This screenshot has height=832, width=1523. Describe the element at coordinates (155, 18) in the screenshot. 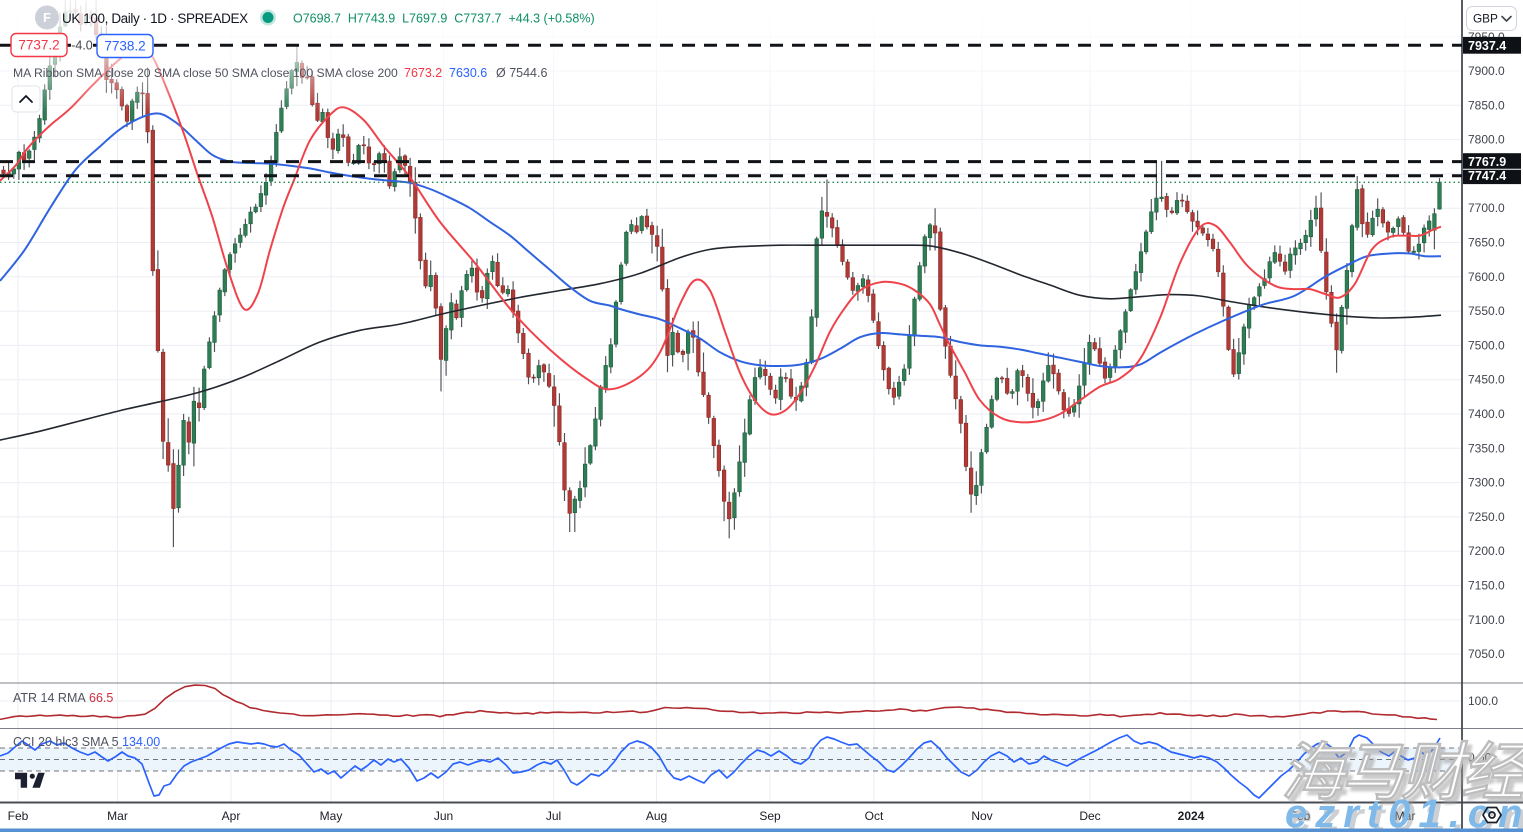

I see `svg-text: UK 100, Daily · 1D · SPREADEX` at that location.